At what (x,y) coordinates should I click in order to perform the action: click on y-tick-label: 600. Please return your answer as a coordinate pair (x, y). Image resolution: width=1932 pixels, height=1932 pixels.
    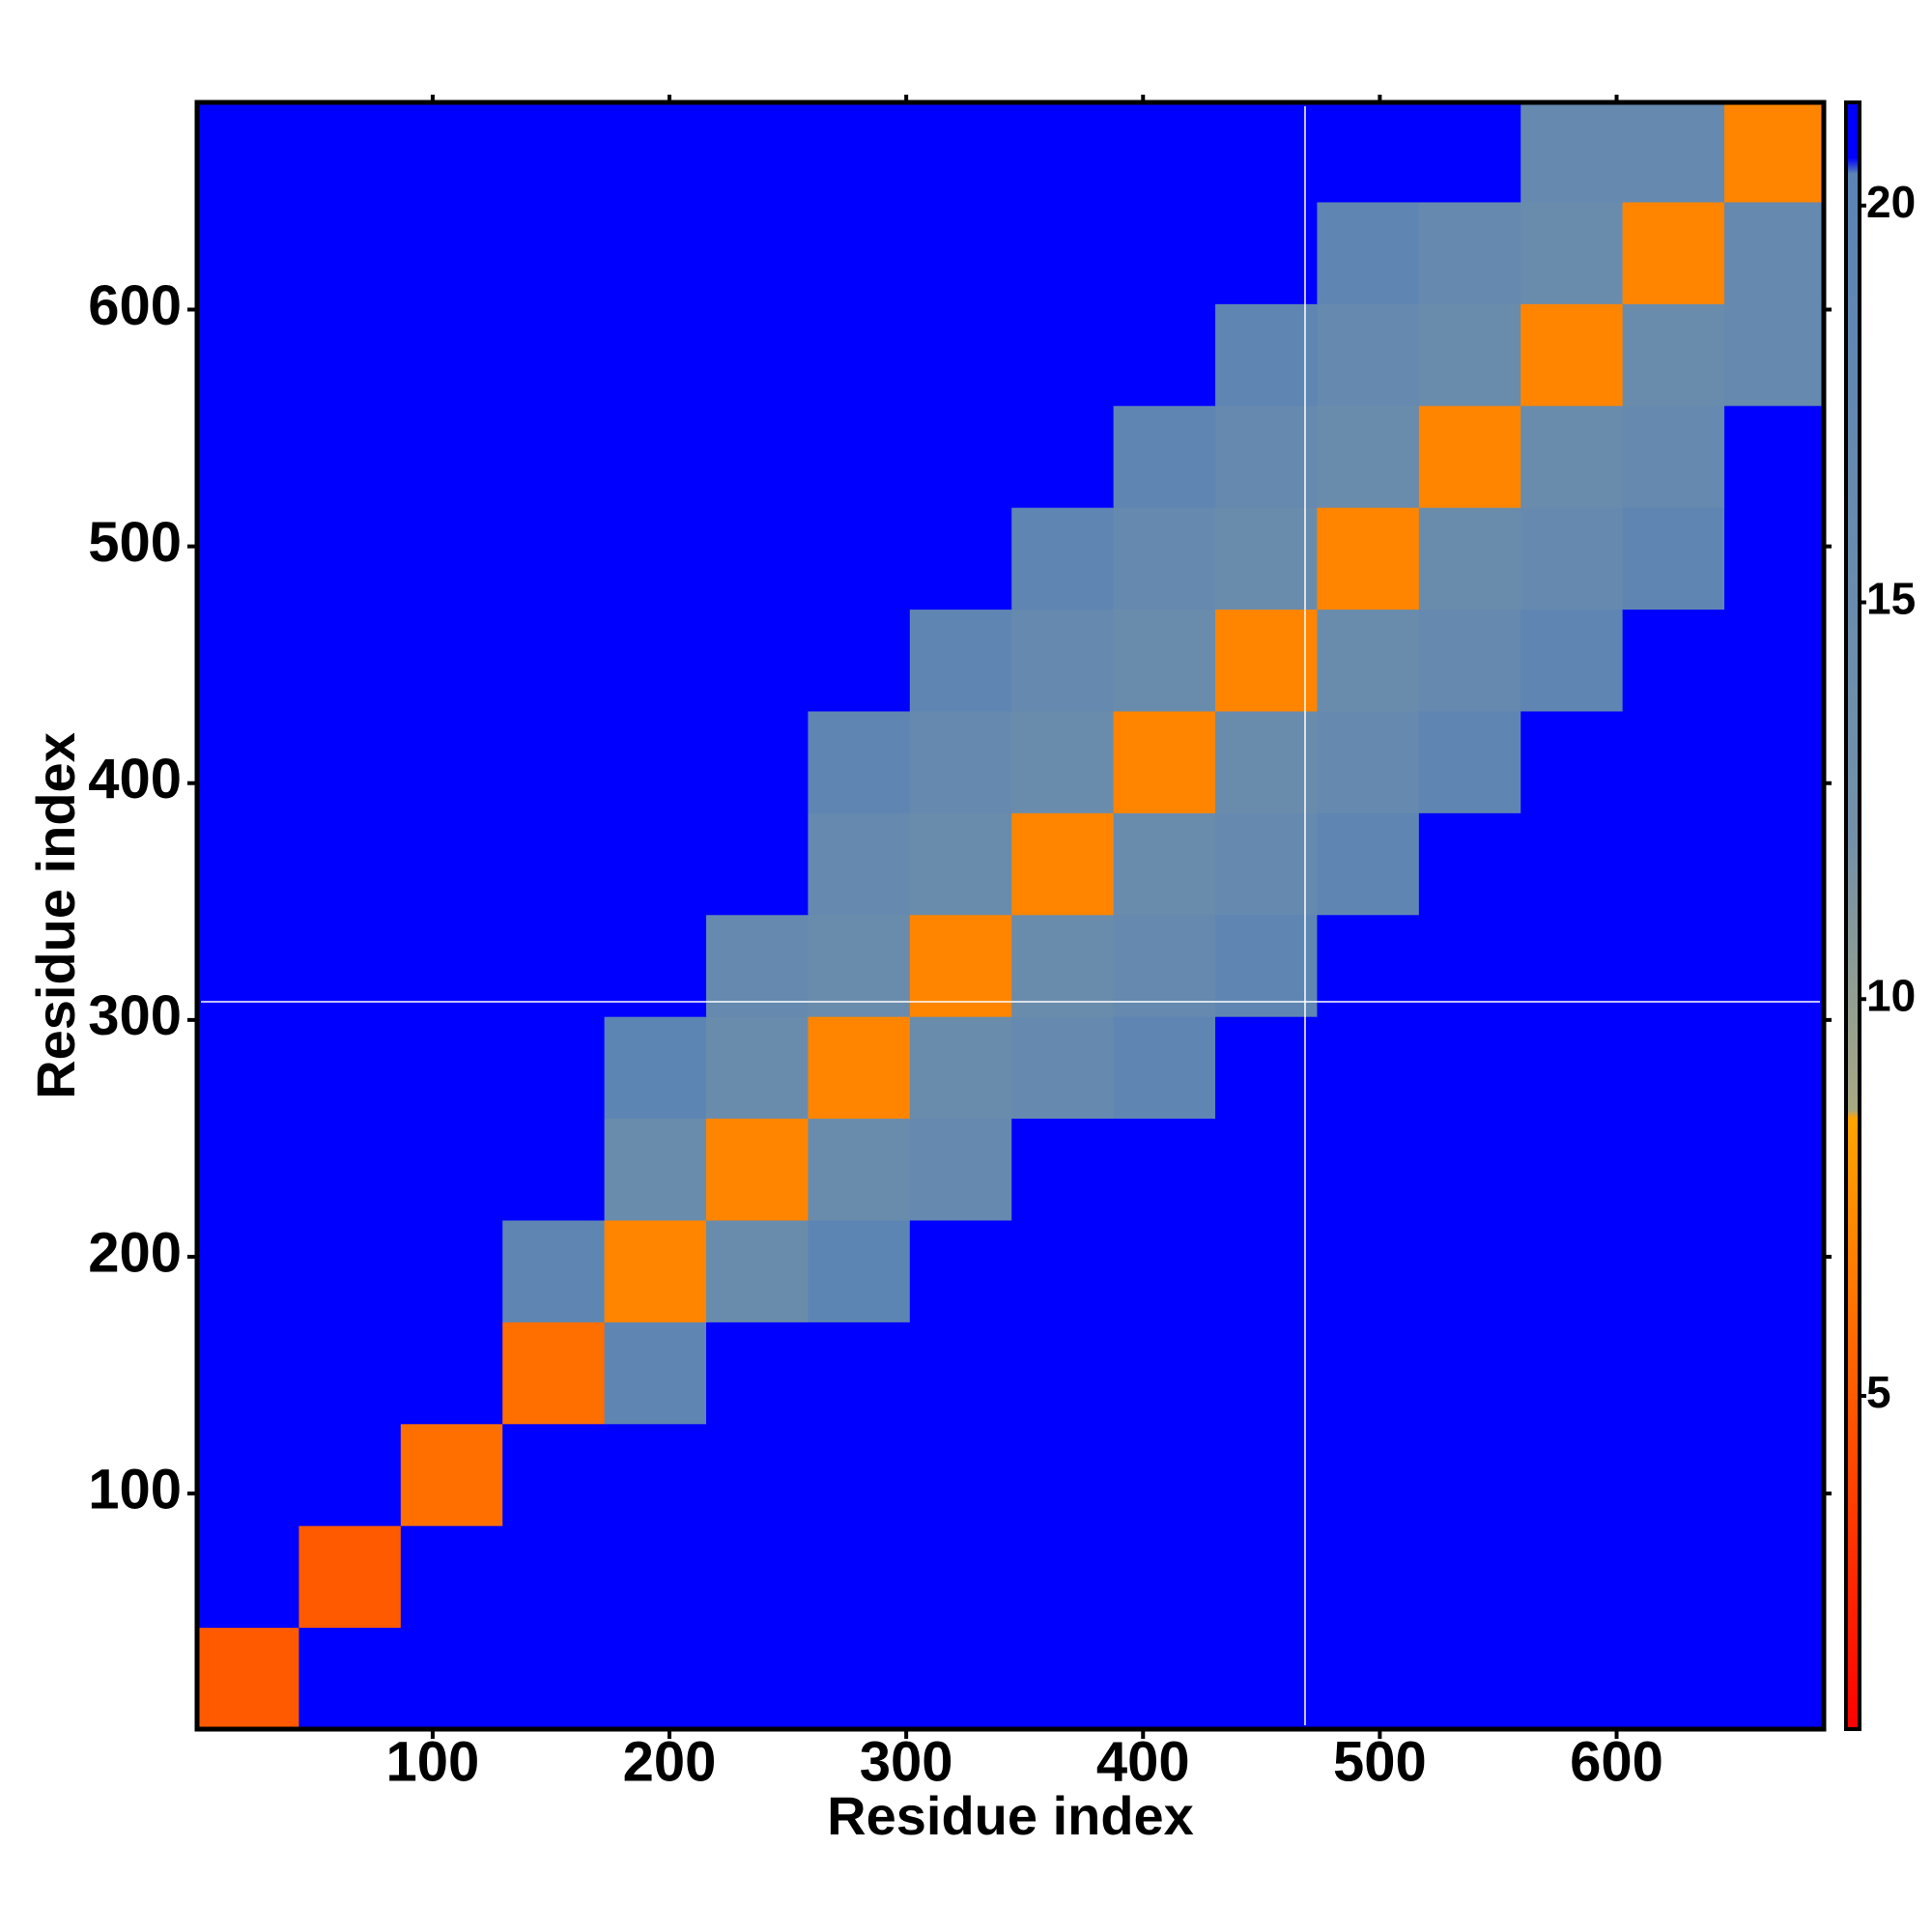
    Looking at the image, I should click on (135, 305).